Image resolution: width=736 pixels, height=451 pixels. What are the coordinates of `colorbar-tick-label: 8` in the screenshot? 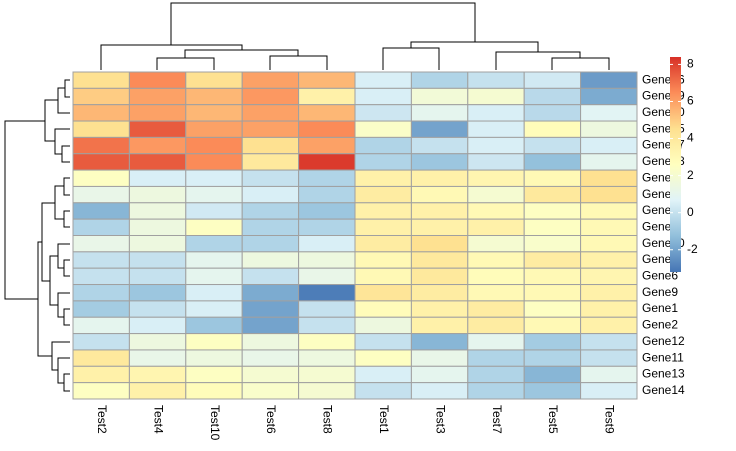 It's located at (690, 64).